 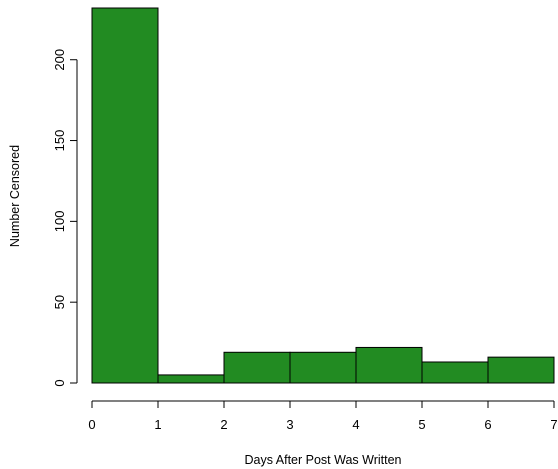 What do you see at coordinates (289, 424) in the screenshot?
I see `x-tick-label-3: 3` at bounding box center [289, 424].